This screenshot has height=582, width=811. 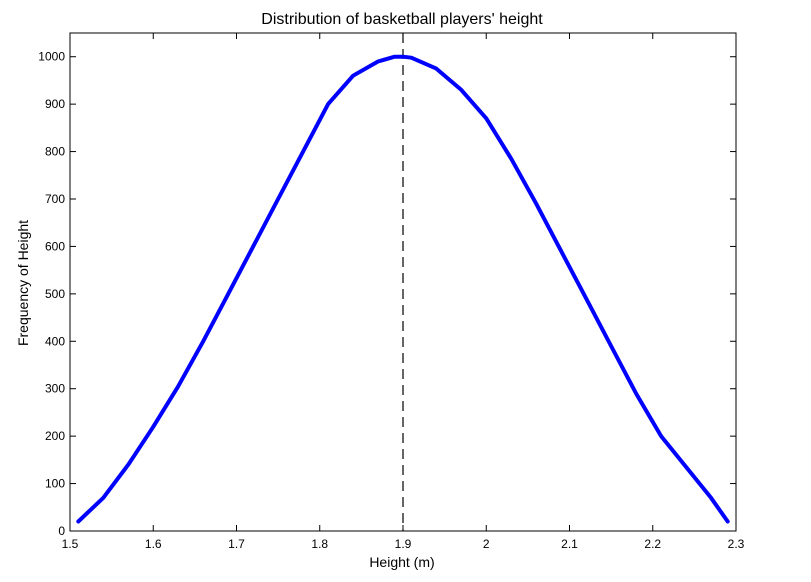 I want to click on y-tick-label: 300, so click(x=55, y=389).